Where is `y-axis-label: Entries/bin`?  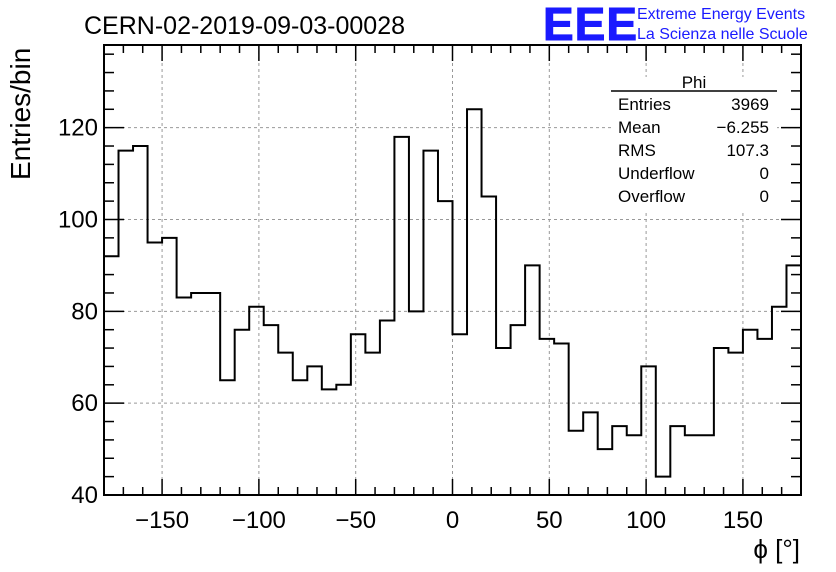 y-axis-label: Entries/bin is located at coordinates (20, 114).